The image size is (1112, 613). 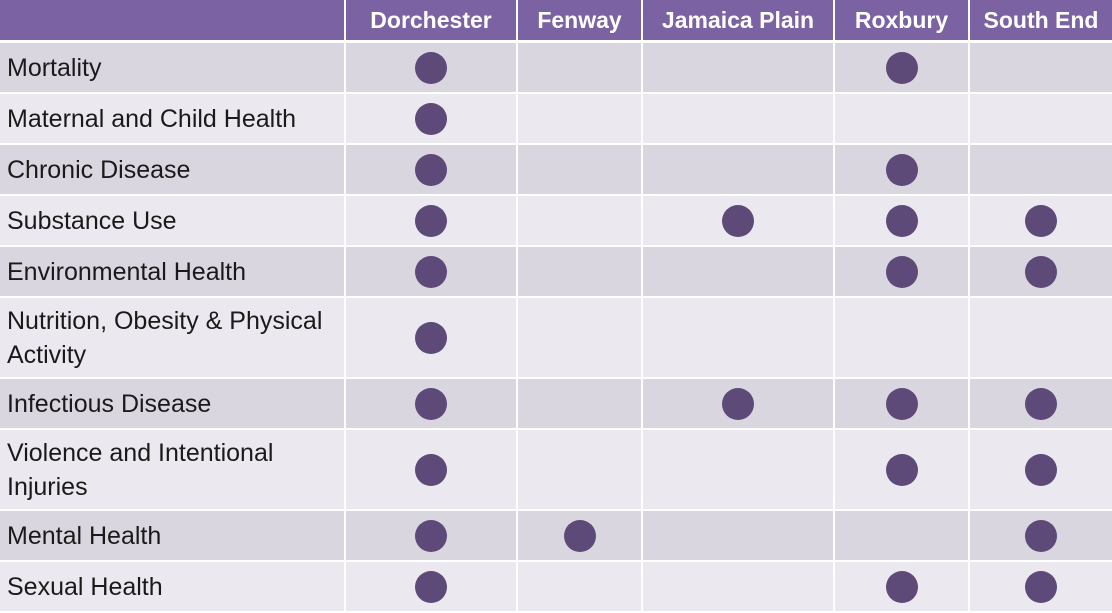 I want to click on table-row: Substance Use, so click(x=556, y=221).